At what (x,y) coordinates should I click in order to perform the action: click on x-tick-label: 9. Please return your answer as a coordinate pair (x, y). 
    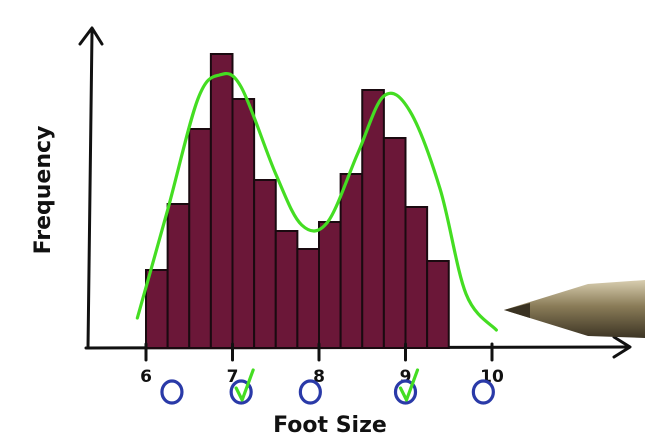
    Looking at the image, I should click on (406, 377).